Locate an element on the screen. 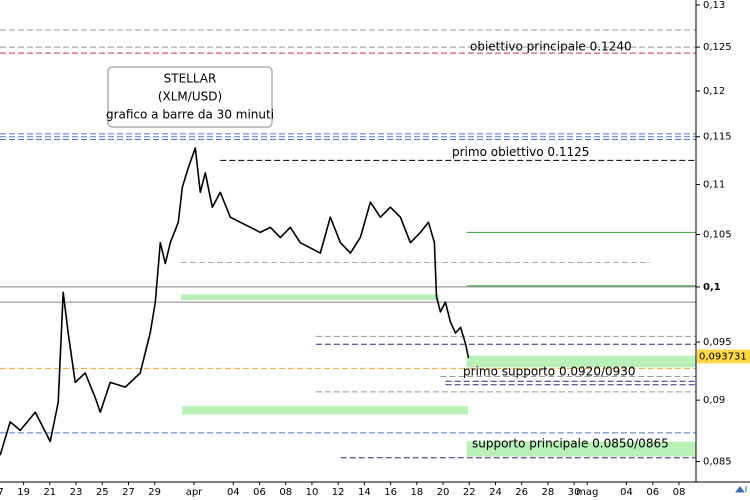  x-tick-label: 10 is located at coordinates (312, 492).